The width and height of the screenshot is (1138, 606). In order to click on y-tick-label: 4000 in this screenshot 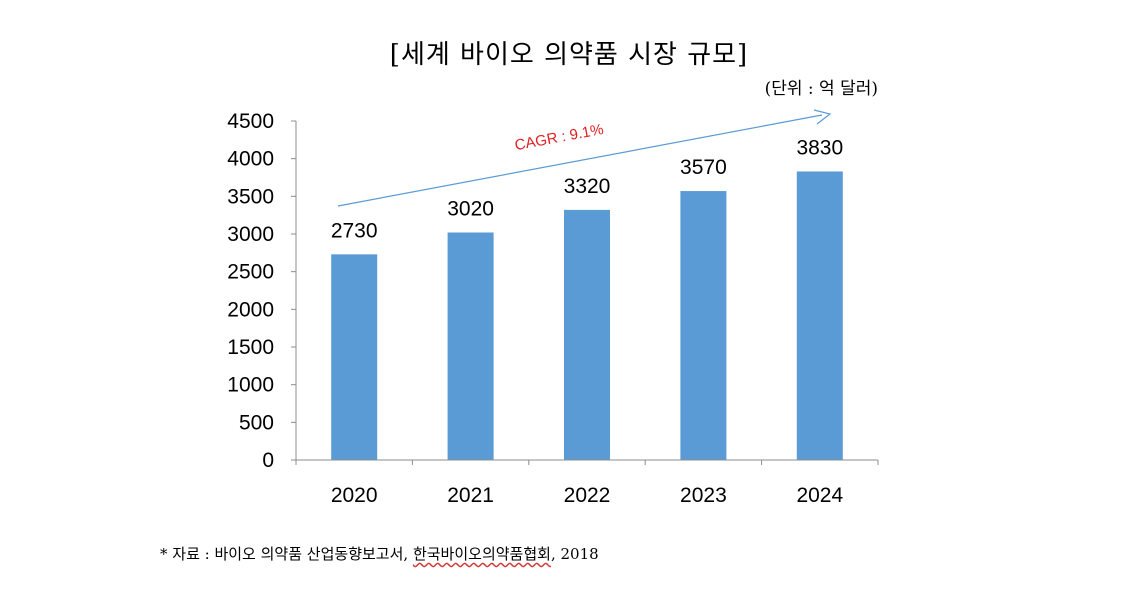, I will do `click(250, 159)`.